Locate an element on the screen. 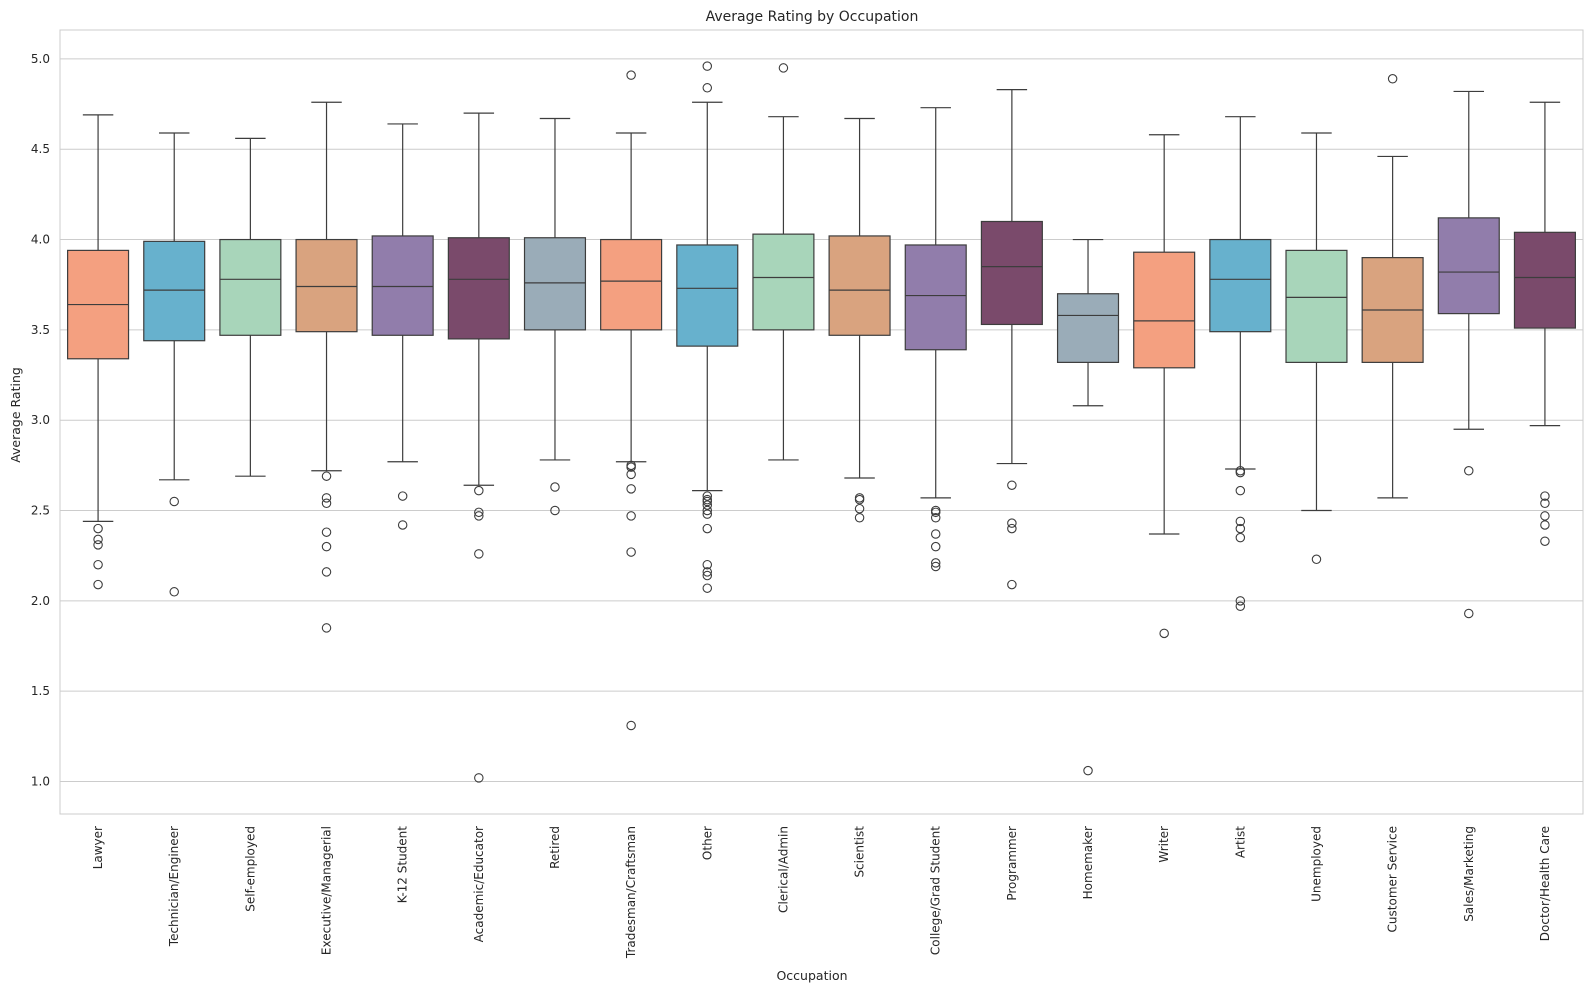 This screenshot has width=1589, height=990. x-tick-label: Artist is located at coordinates (1240, 842).